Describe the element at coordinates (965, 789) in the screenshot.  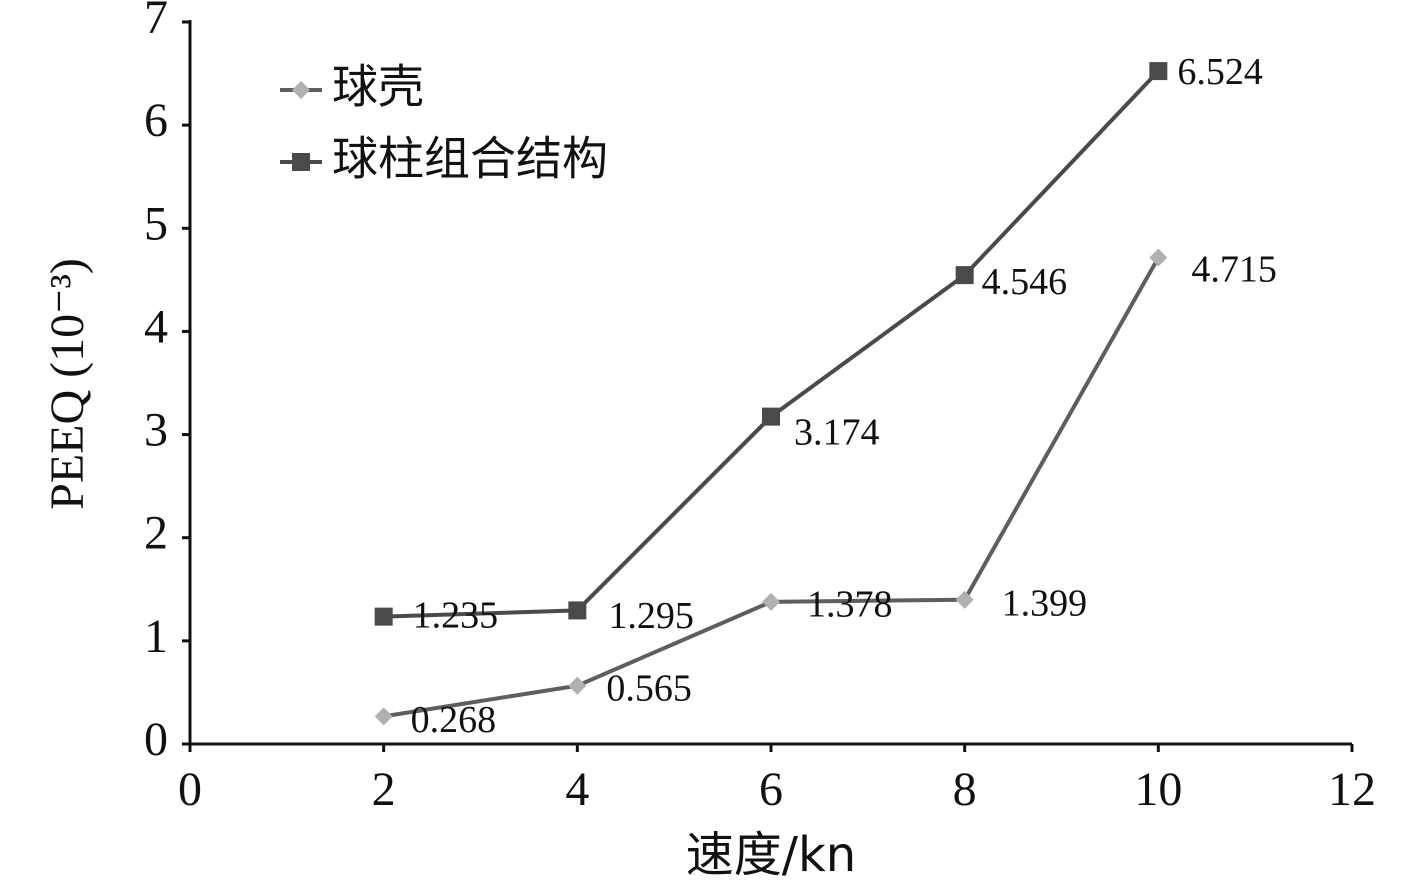
I see `x-tick-label: 8` at that location.